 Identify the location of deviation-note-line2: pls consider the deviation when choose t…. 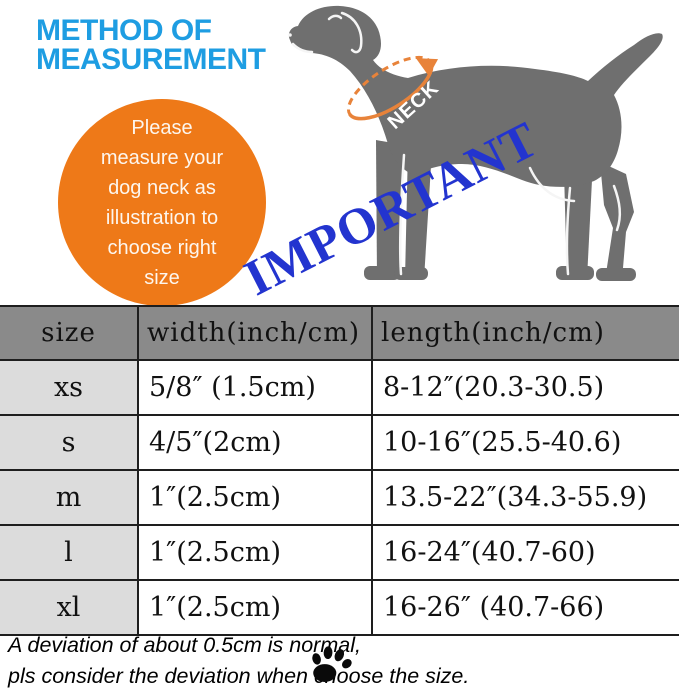
(239, 676).